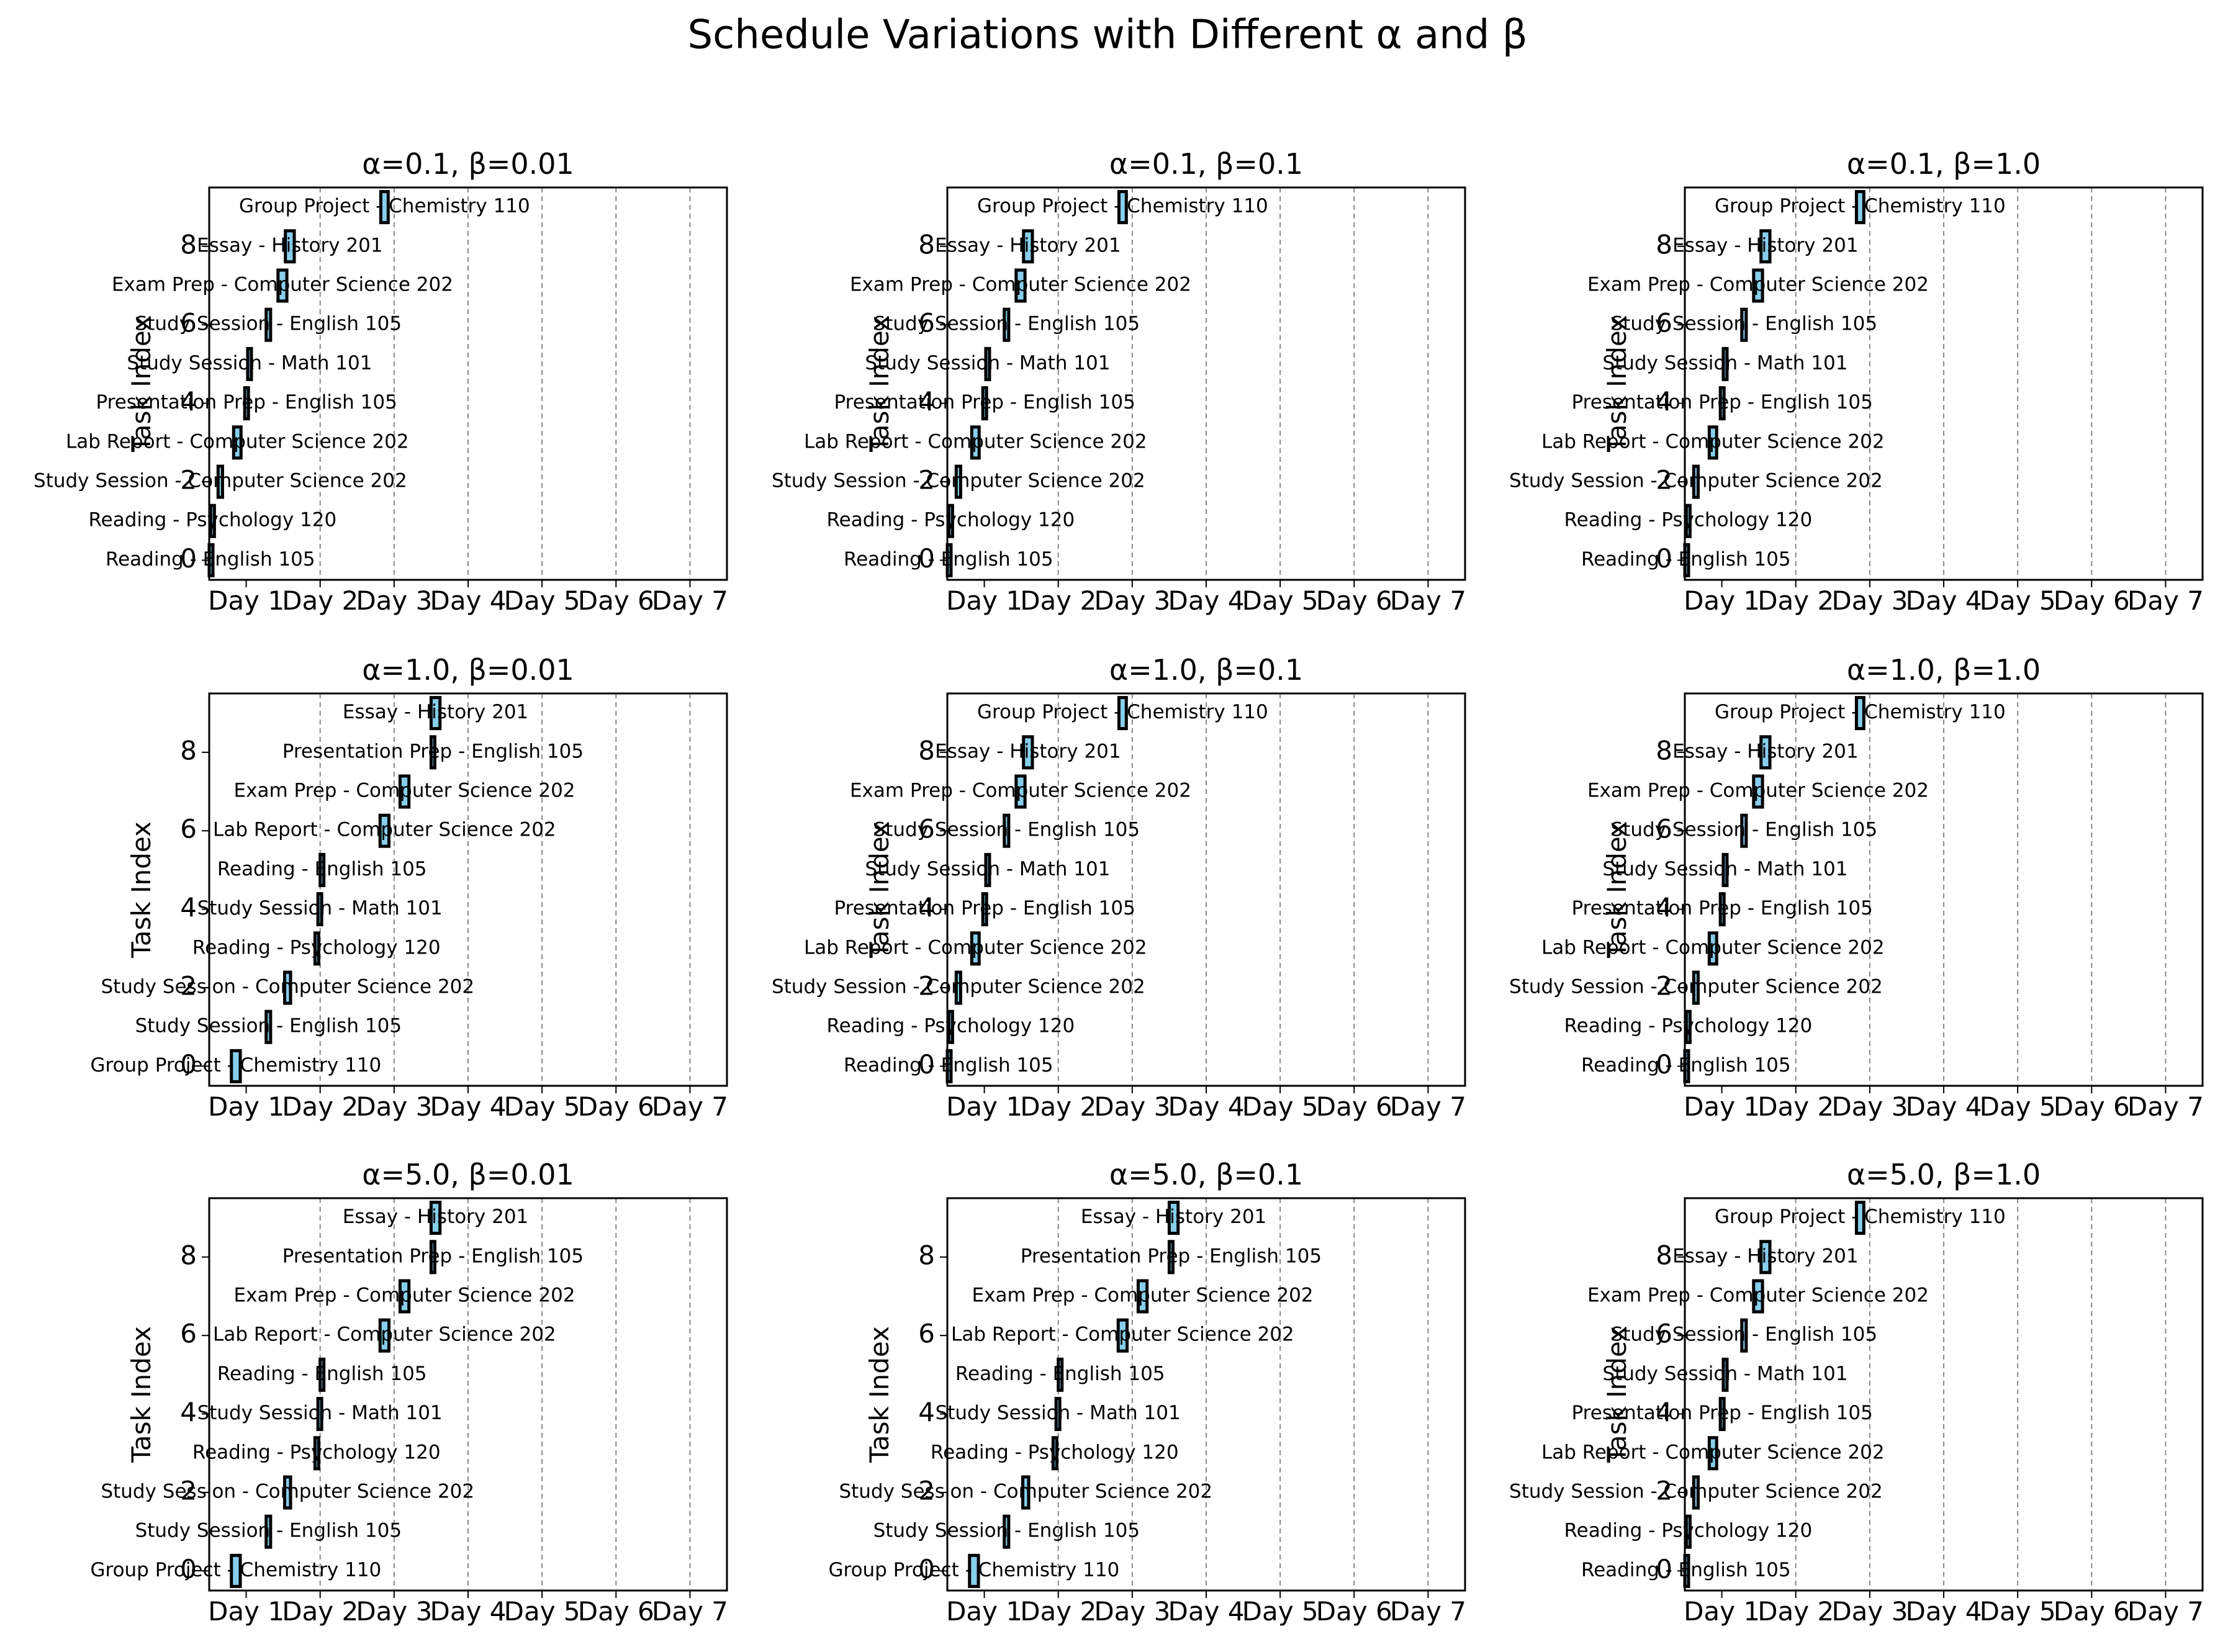 The height and width of the screenshot is (1652, 2215). I want to click on subplot-title: α=5.0, β=1.0, so click(1944, 1174).